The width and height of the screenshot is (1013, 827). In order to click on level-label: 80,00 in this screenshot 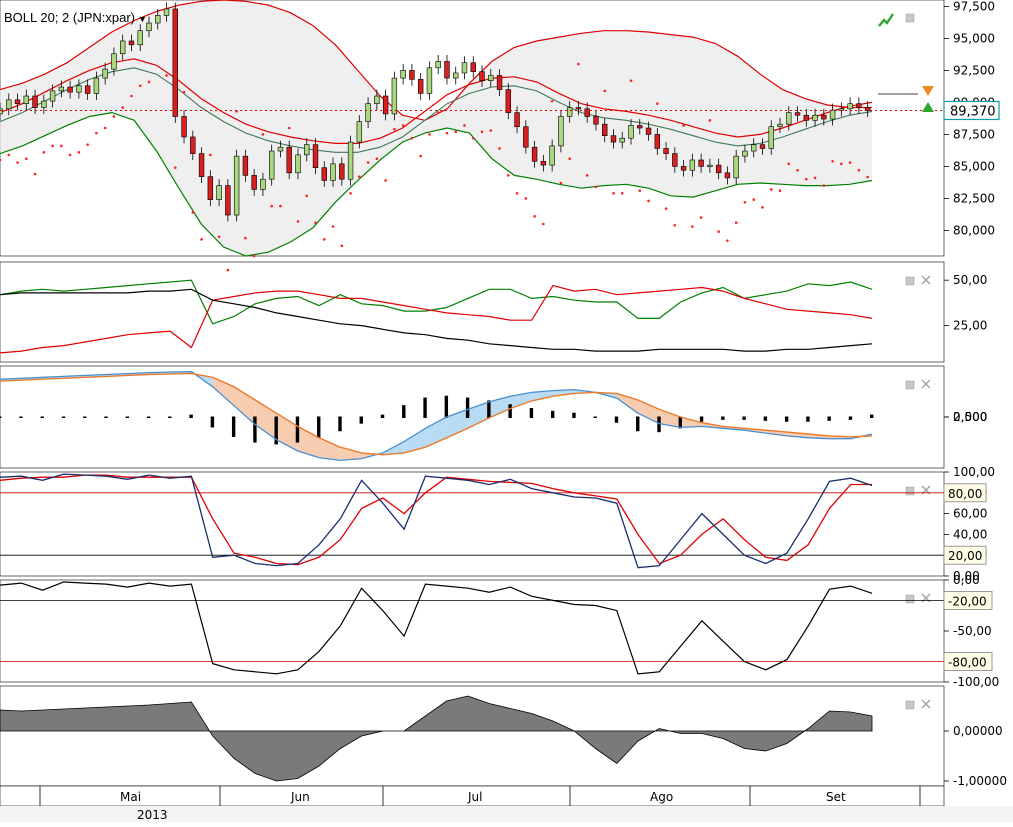, I will do `click(965, 494)`.